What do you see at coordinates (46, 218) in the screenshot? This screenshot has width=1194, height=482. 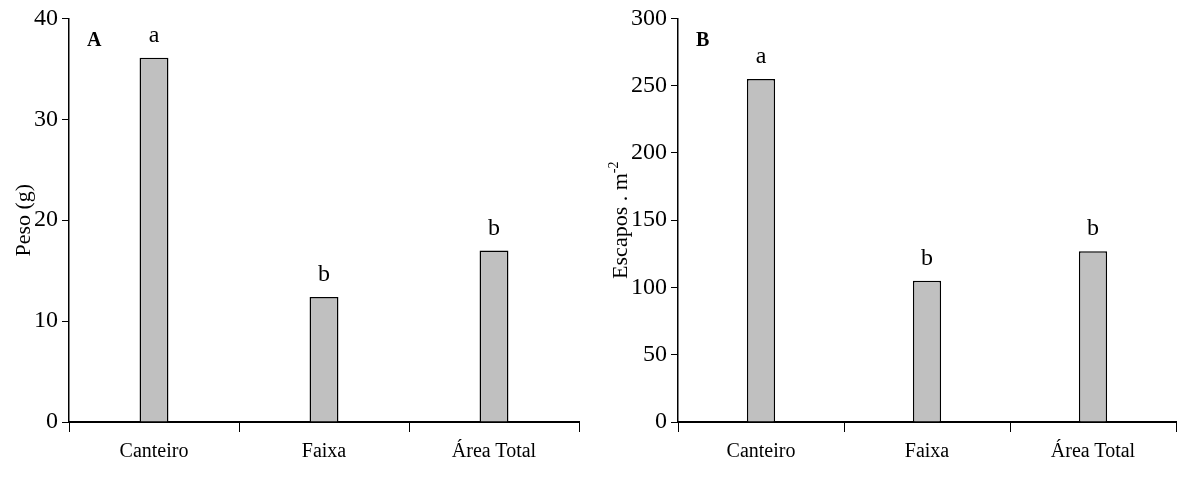 I see `y-tick-label: 20` at bounding box center [46, 218].